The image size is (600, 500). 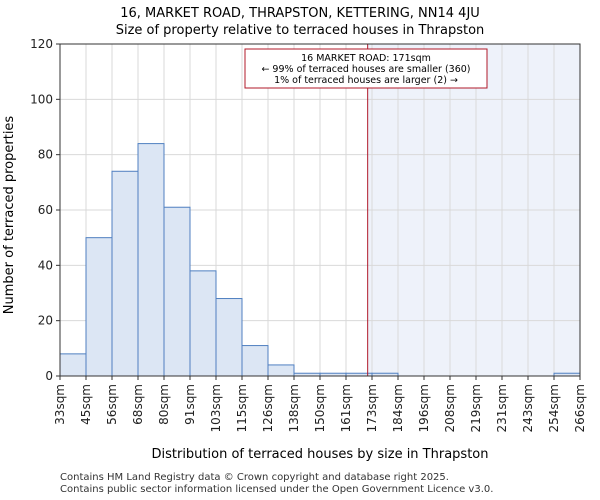 What do you see at coordinates (138, 404) in the screenshot?
I see `x-tick-label: 68sqm` at bounding box center [138, 404].